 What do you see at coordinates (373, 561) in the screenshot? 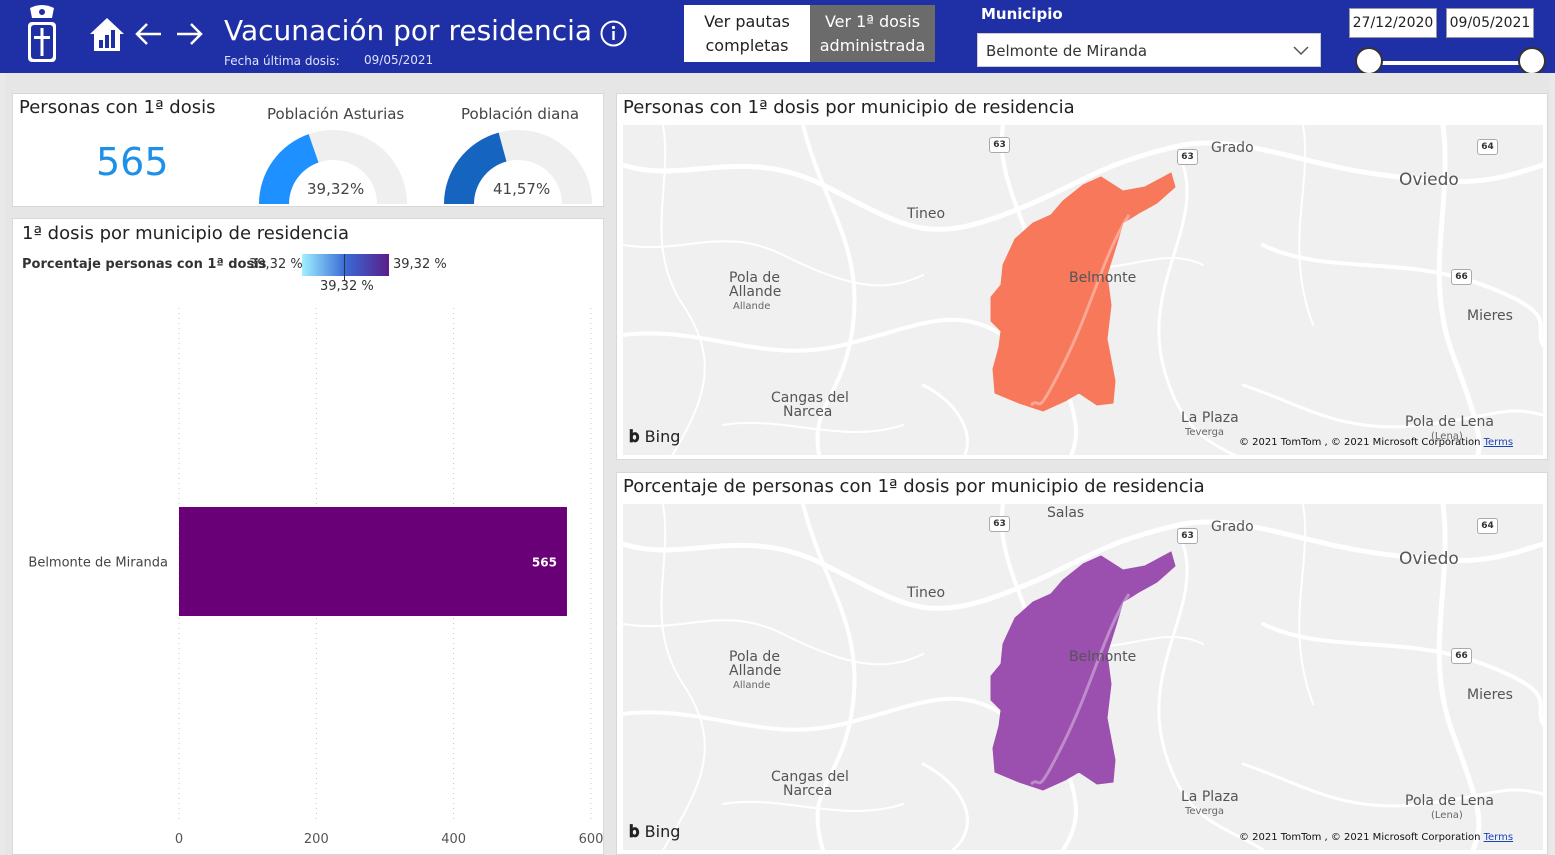
I see `bar-belmonte-de-miranda` at bounding box center [373, 561].